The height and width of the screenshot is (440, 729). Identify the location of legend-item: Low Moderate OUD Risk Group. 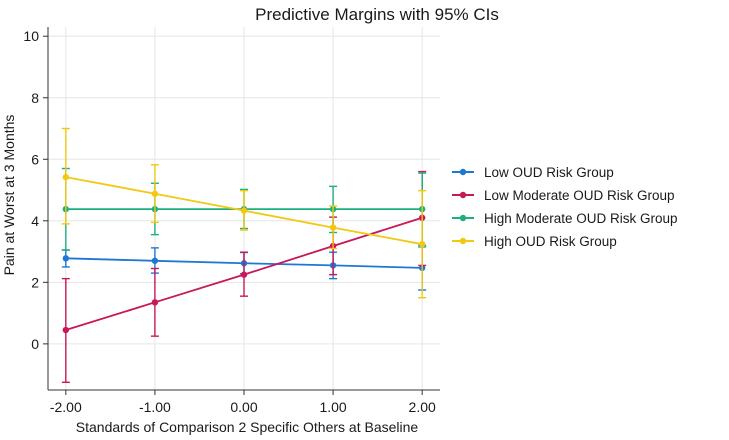
(563, 195).